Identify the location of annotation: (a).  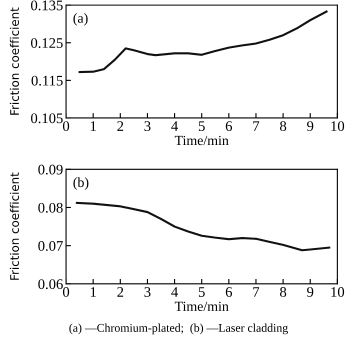
(80, 19).